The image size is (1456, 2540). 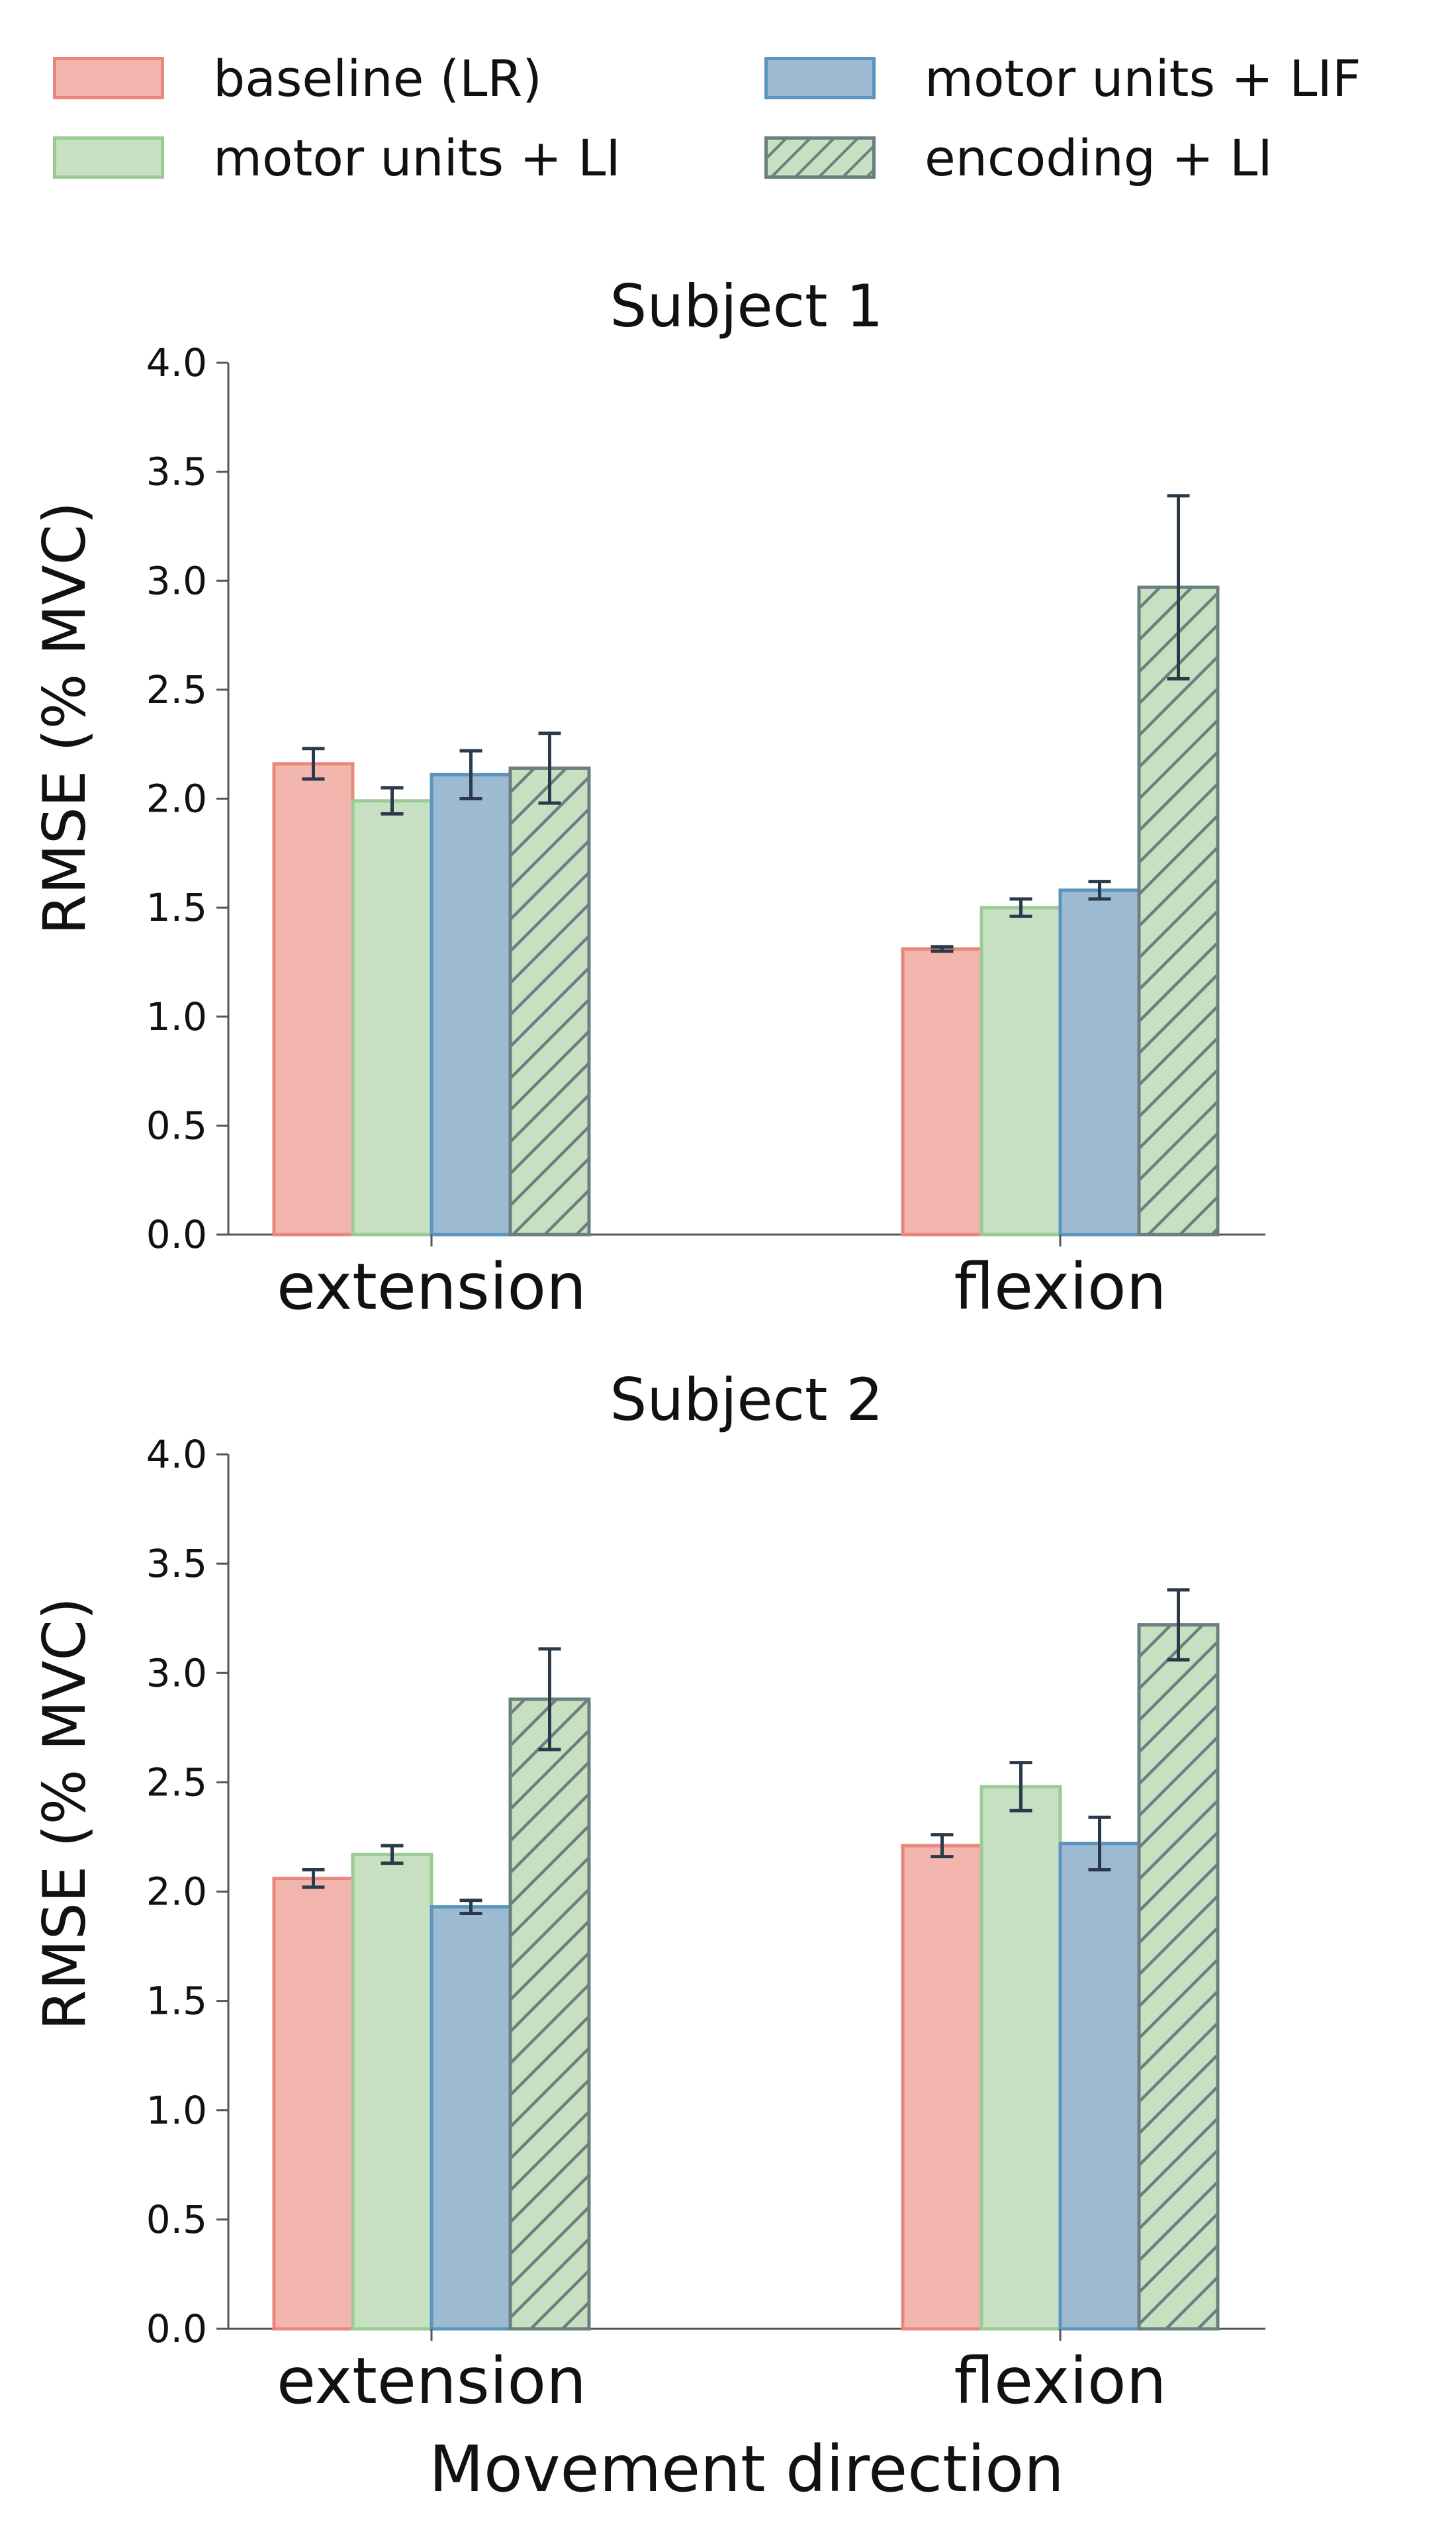 I want to click on legend-item-motor-units-lif: motor units + LIF, so click(x=1062, y=78).